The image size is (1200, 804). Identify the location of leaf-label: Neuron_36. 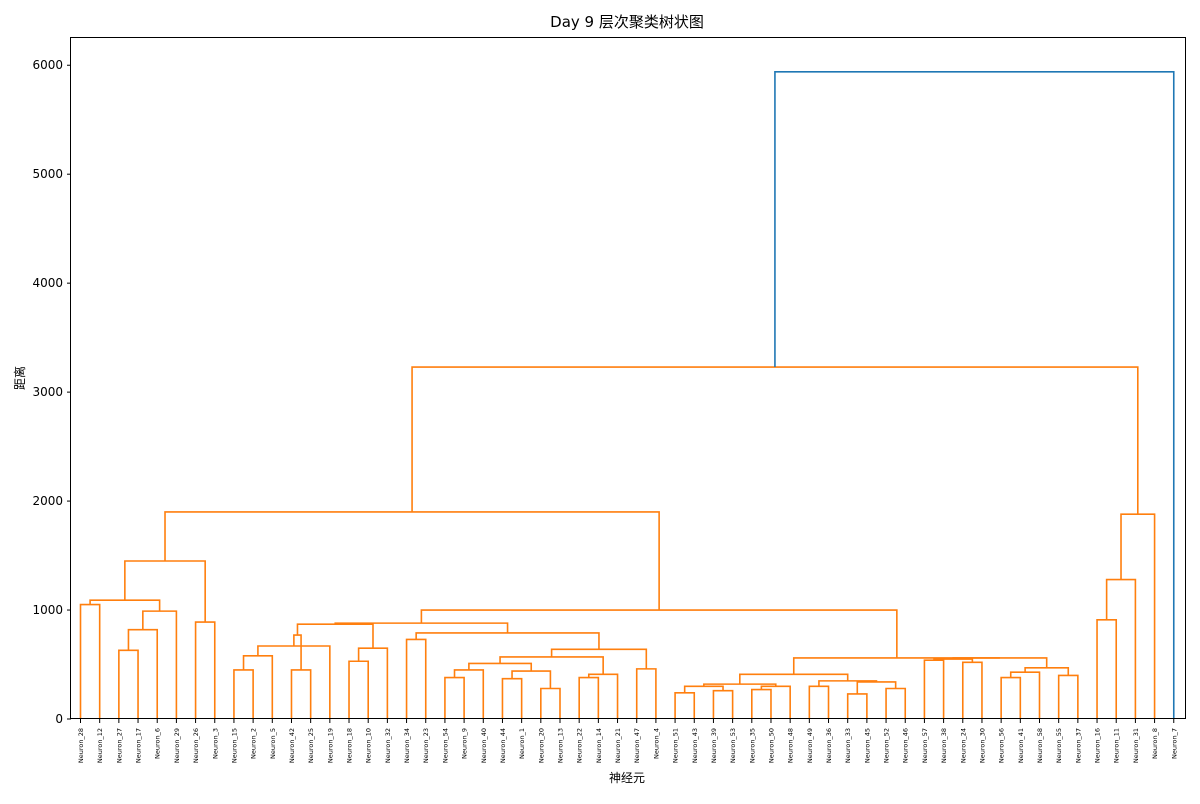
(829, 745).